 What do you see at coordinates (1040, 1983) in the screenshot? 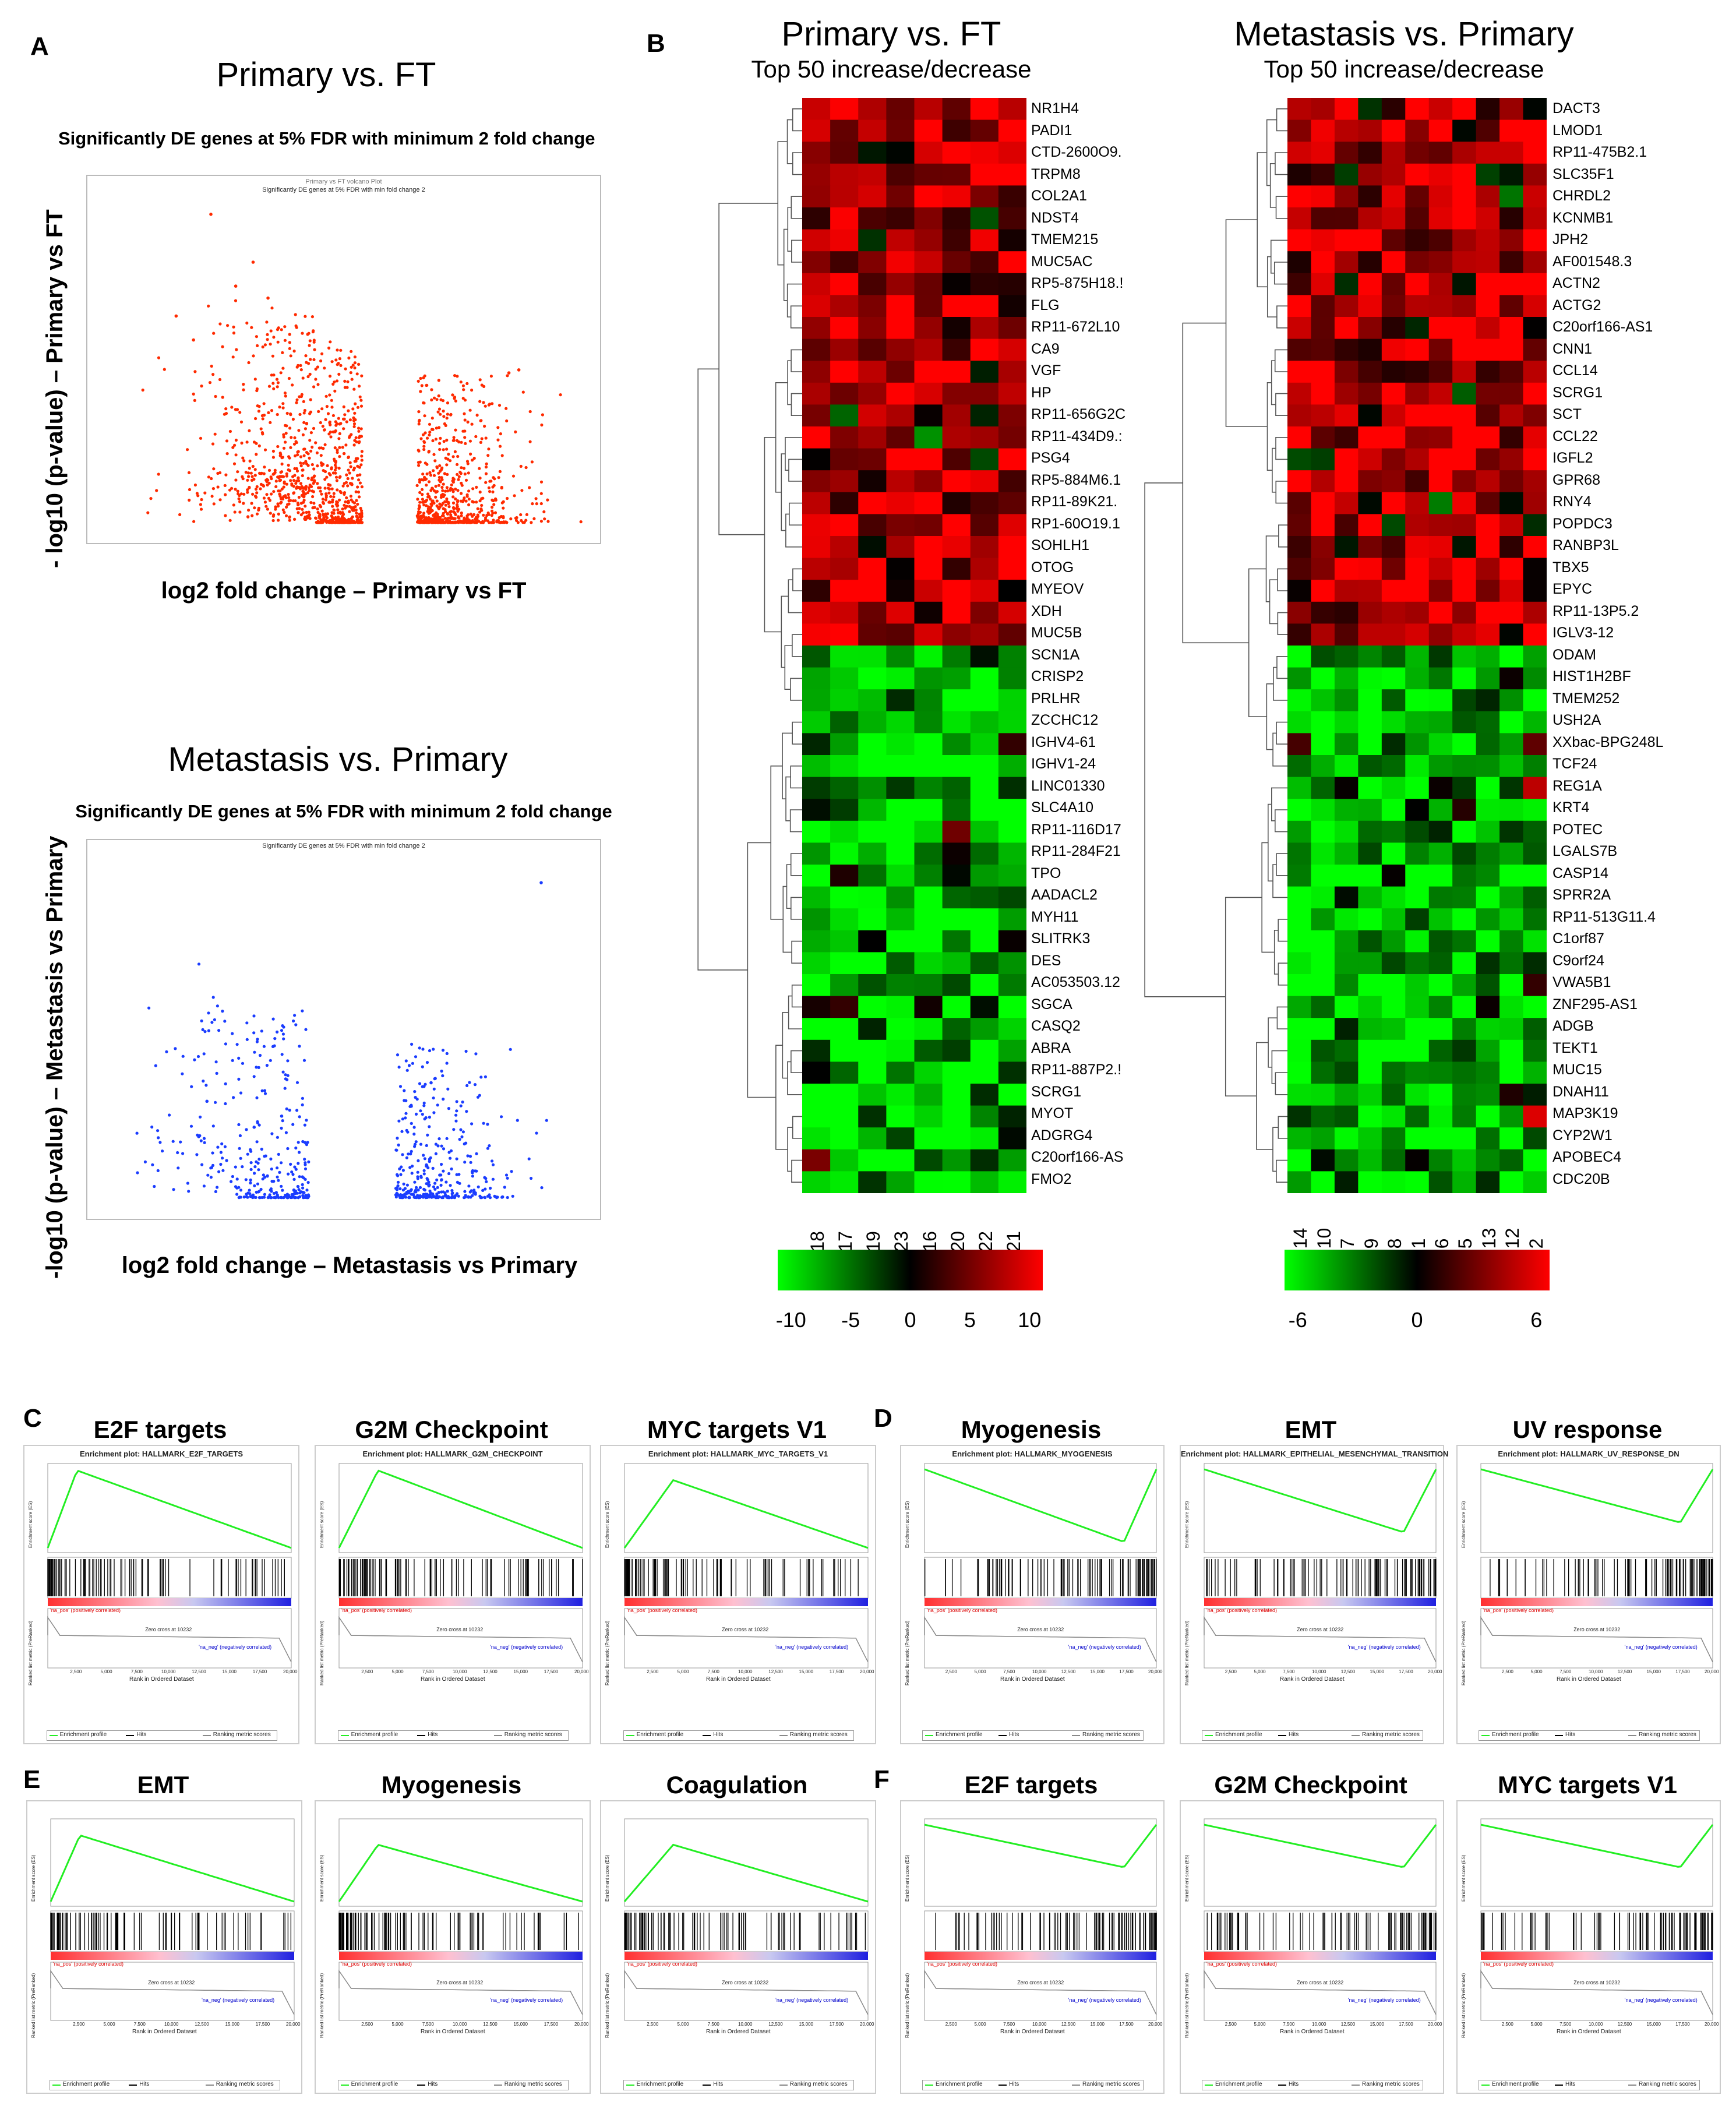
I see `gsea-zero-cross: Zero cross at 10232` at bounding box center [1040, 1983].